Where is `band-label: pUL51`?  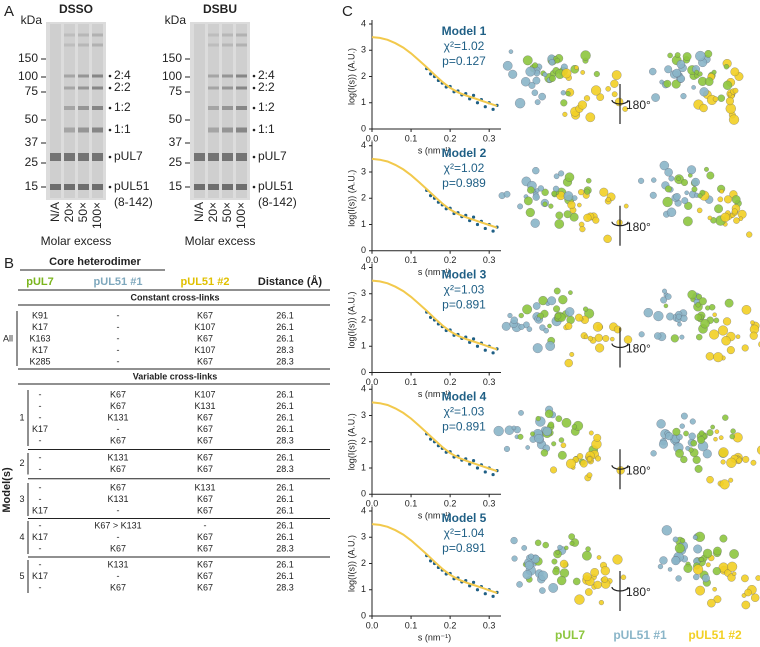 band-label: pUL51 is located at coordinates (276, 186).